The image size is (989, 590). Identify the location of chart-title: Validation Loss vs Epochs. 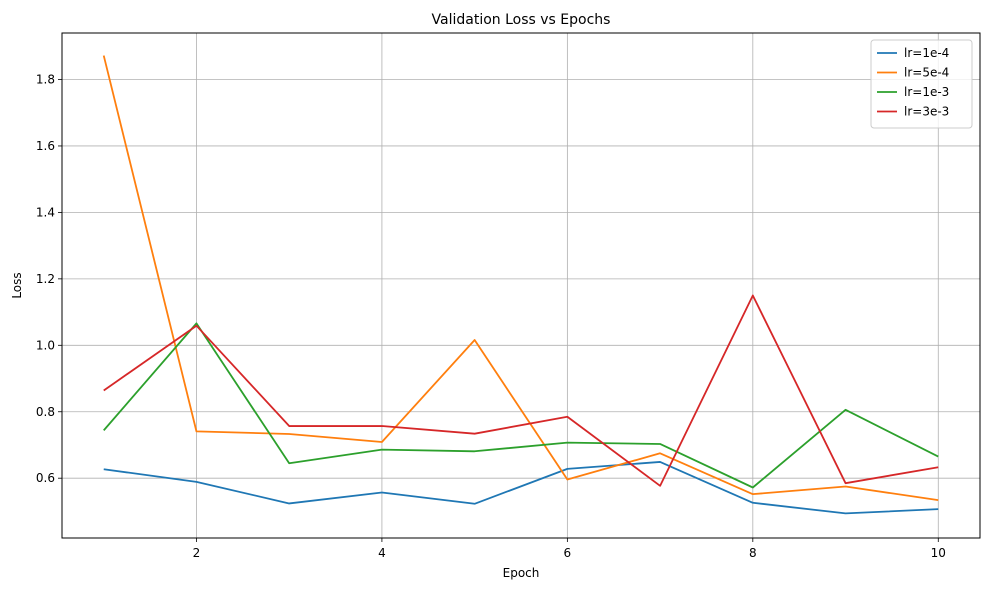
(521, 20).